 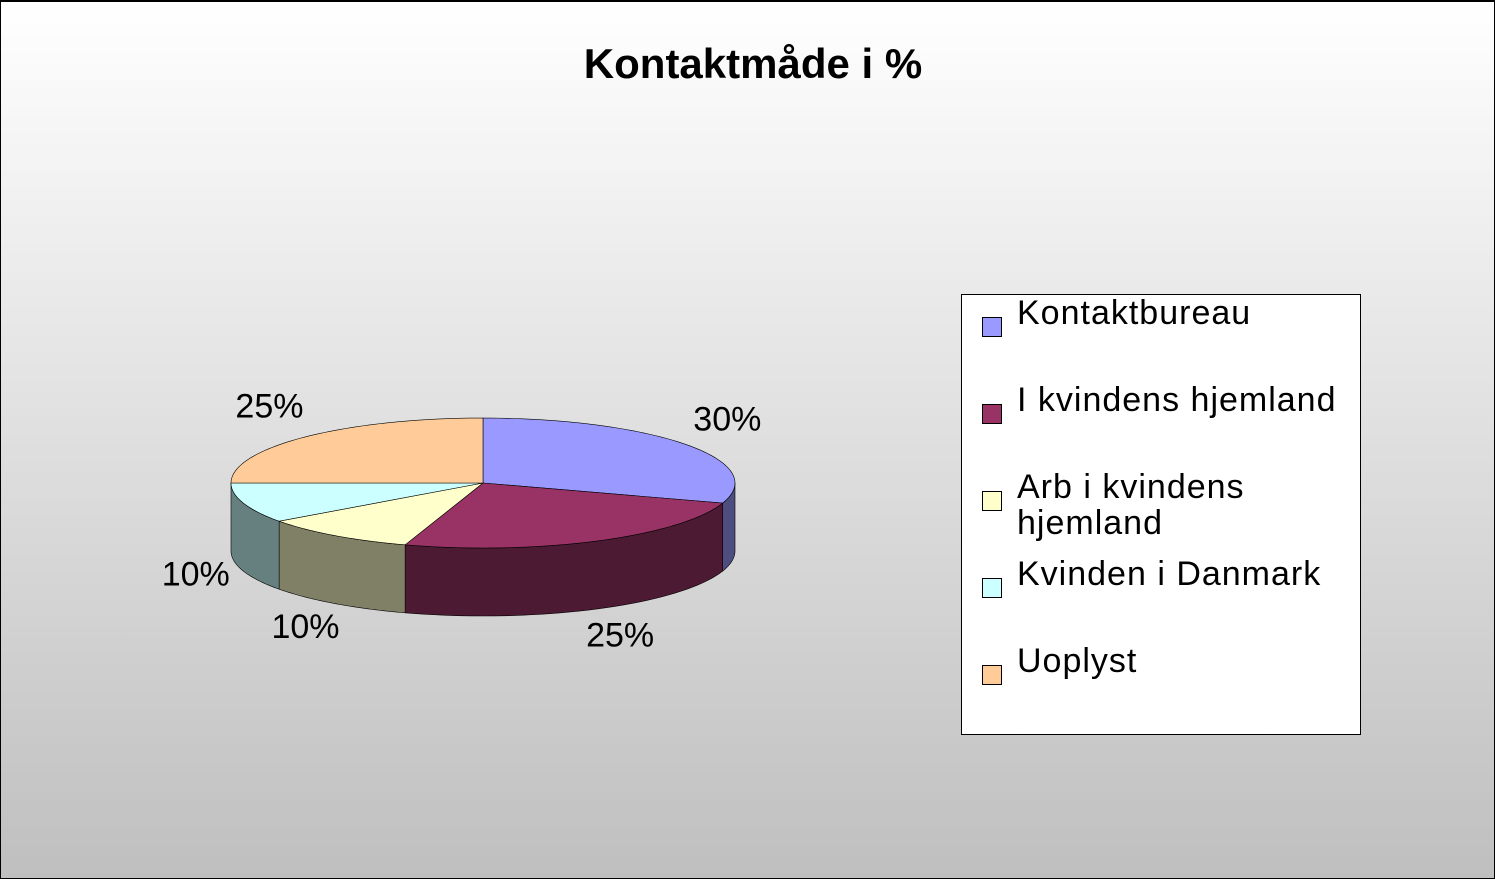 What do you see at coordinates (1161, 338) in the screenshot?
I see `legend-item: Kontaktbureau` at bounding box center [1161, 338].